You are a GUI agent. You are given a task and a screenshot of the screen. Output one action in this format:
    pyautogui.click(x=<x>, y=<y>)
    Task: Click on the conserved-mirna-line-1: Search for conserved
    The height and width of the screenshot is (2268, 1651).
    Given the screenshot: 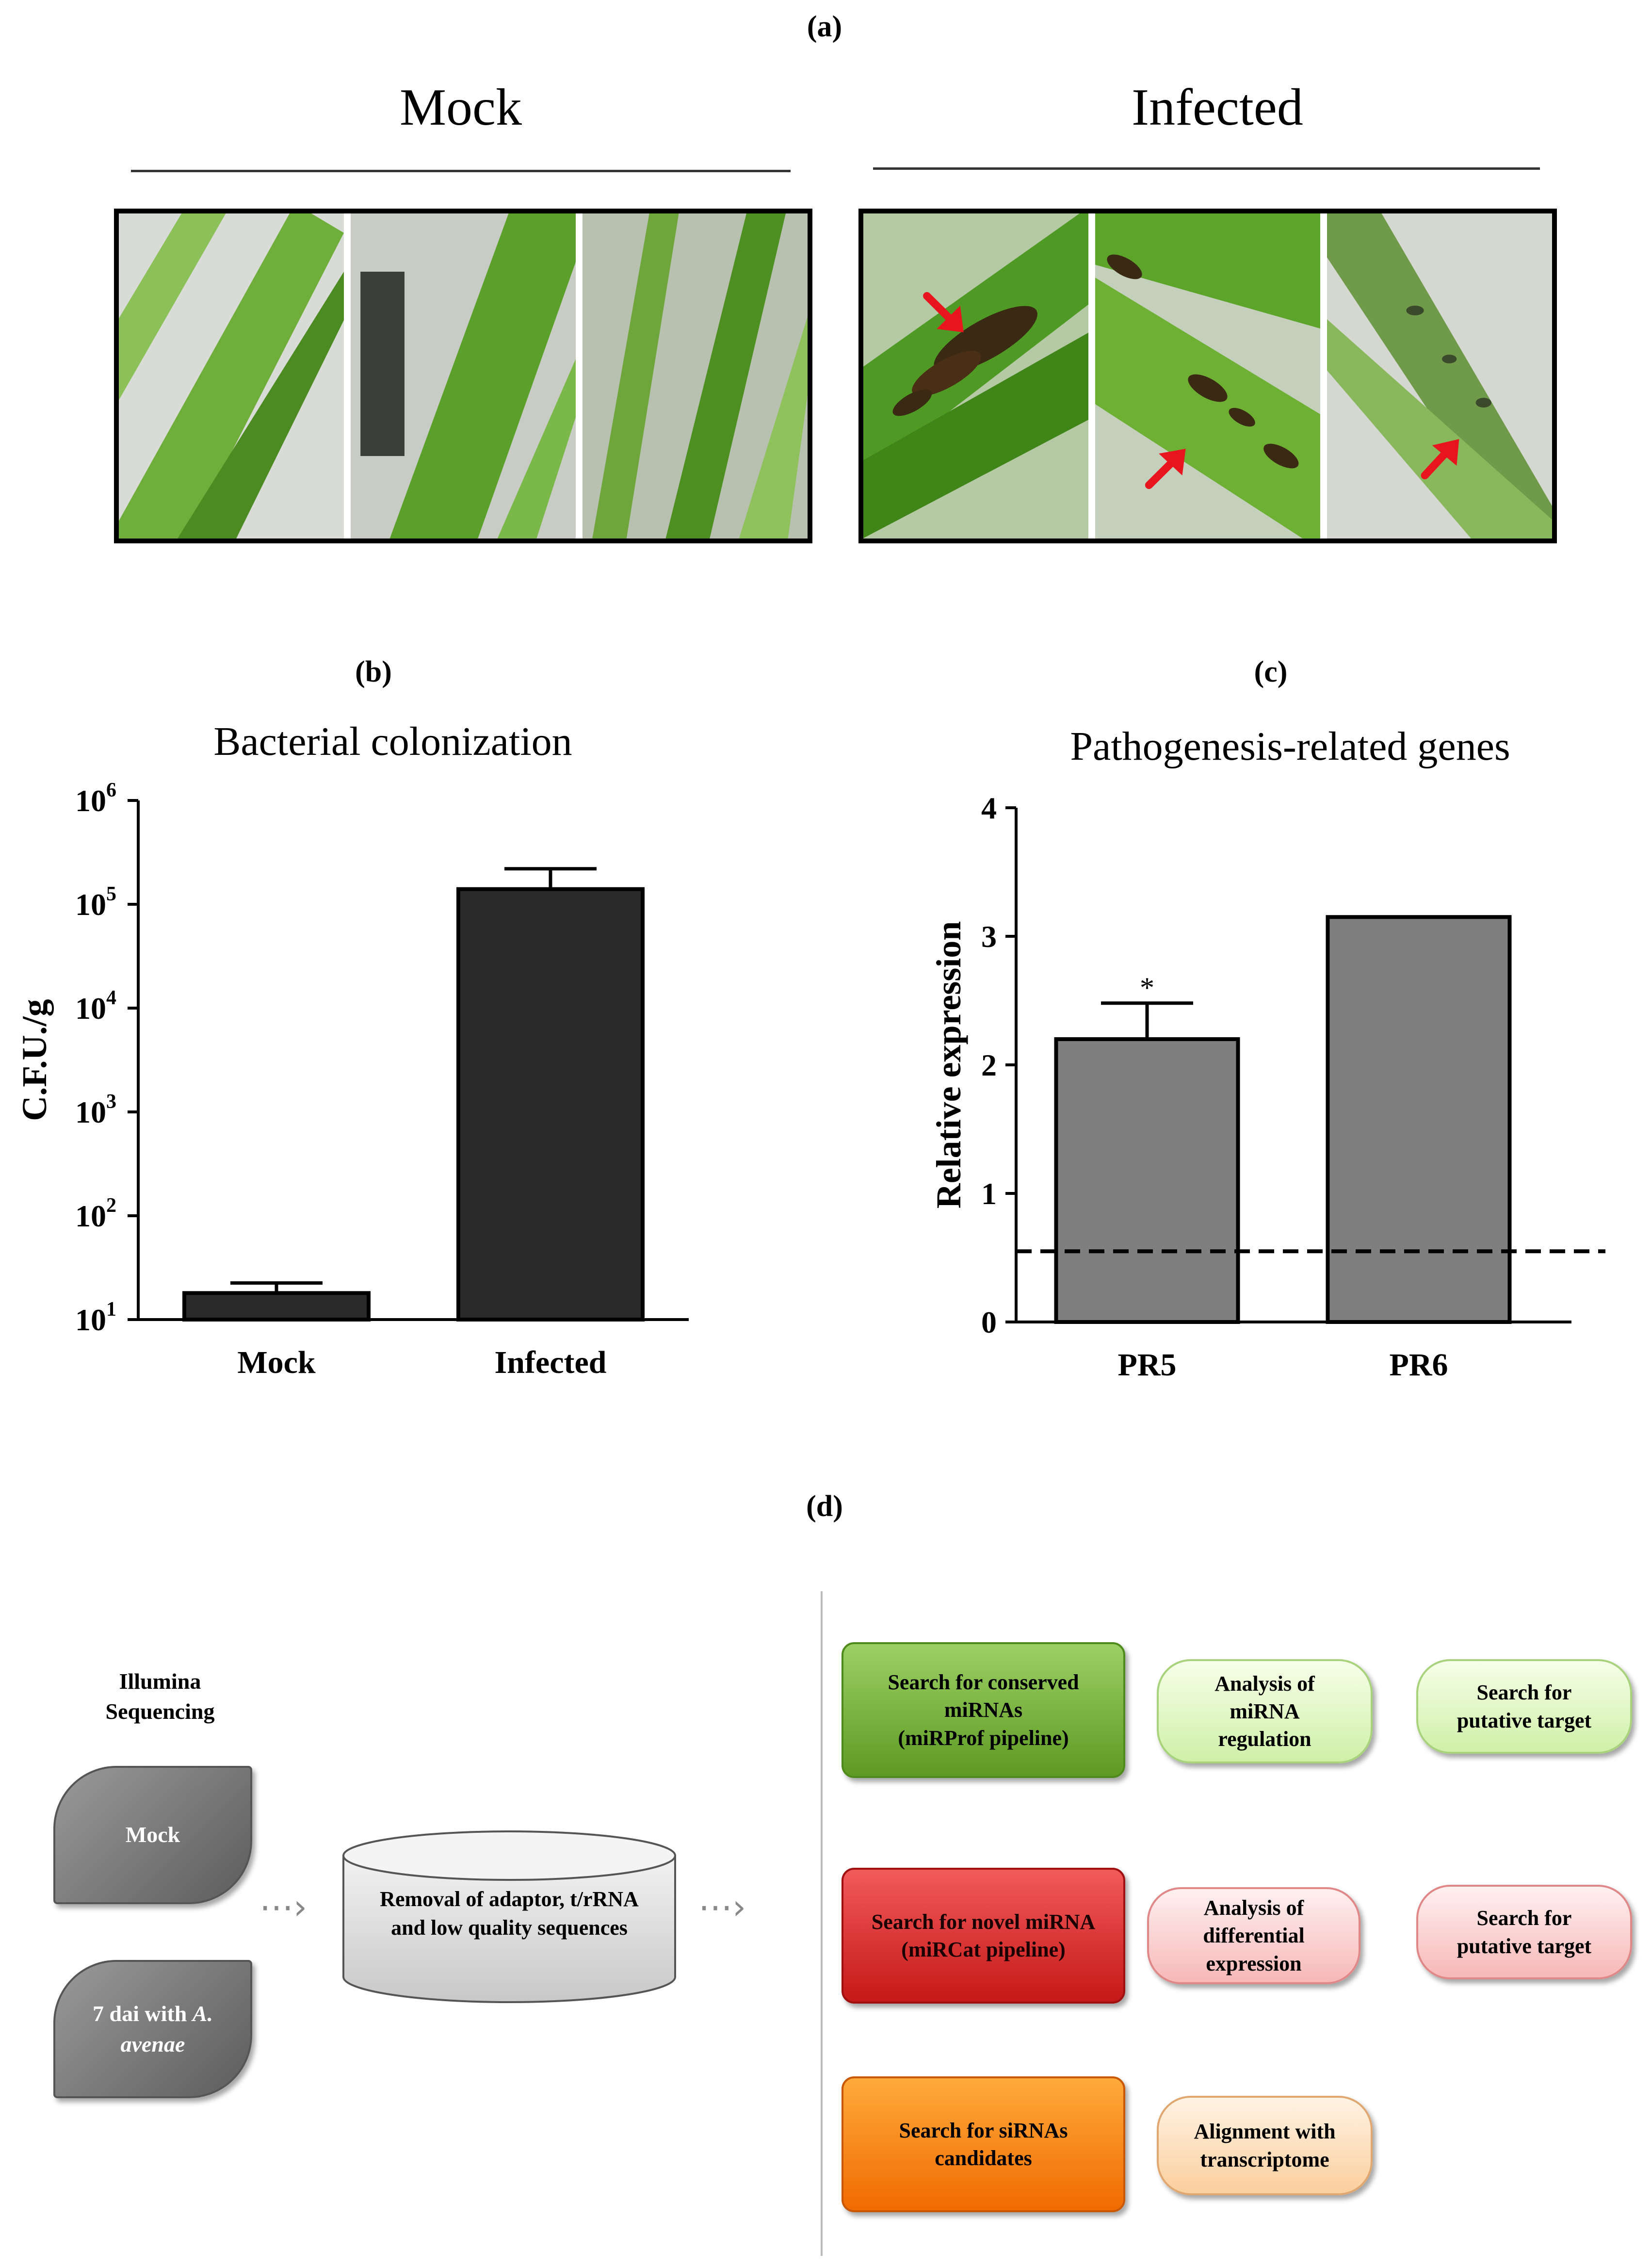 What is the action you would take?
    pyautogui.click(x=984, y=1683)
    